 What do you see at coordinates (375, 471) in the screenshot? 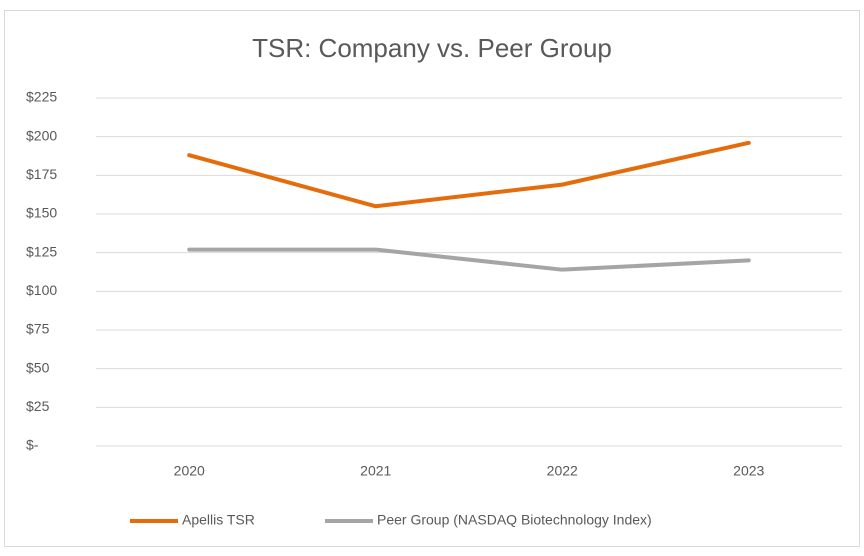
I see `x-tick-label: 2021` at bounding box center [375, 471].